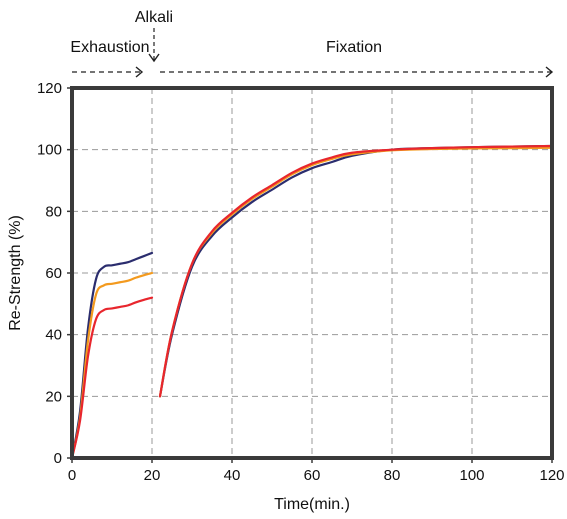  What do you see at coordinates (53, 335) in the screenshot?
I see `y-tick-label: 40` at bounding box center [53, 335].